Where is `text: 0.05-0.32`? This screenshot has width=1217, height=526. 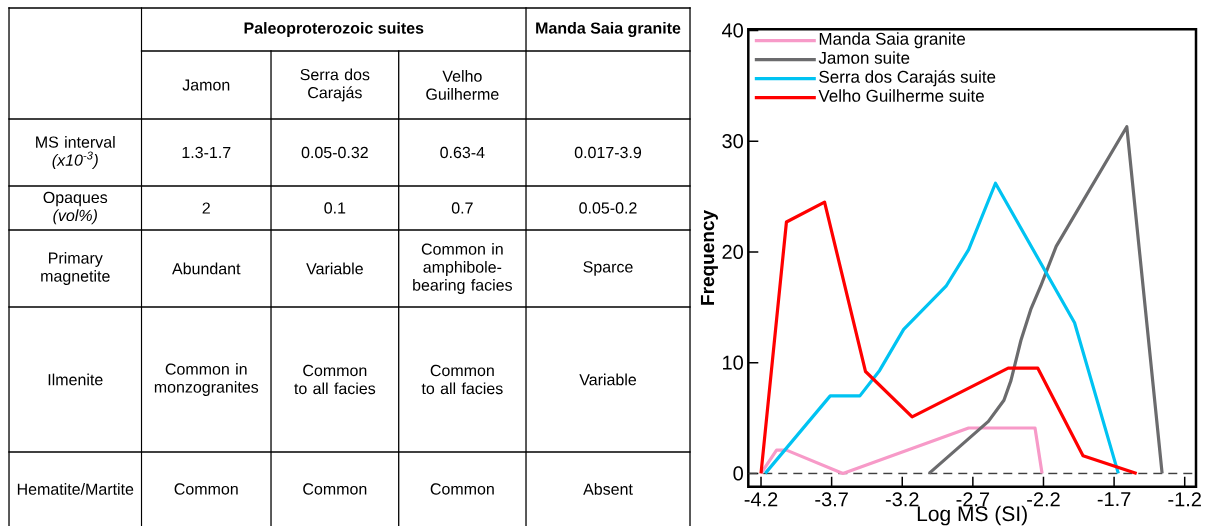 text: 0.05-0.32 is located at coordinates (334, 152).